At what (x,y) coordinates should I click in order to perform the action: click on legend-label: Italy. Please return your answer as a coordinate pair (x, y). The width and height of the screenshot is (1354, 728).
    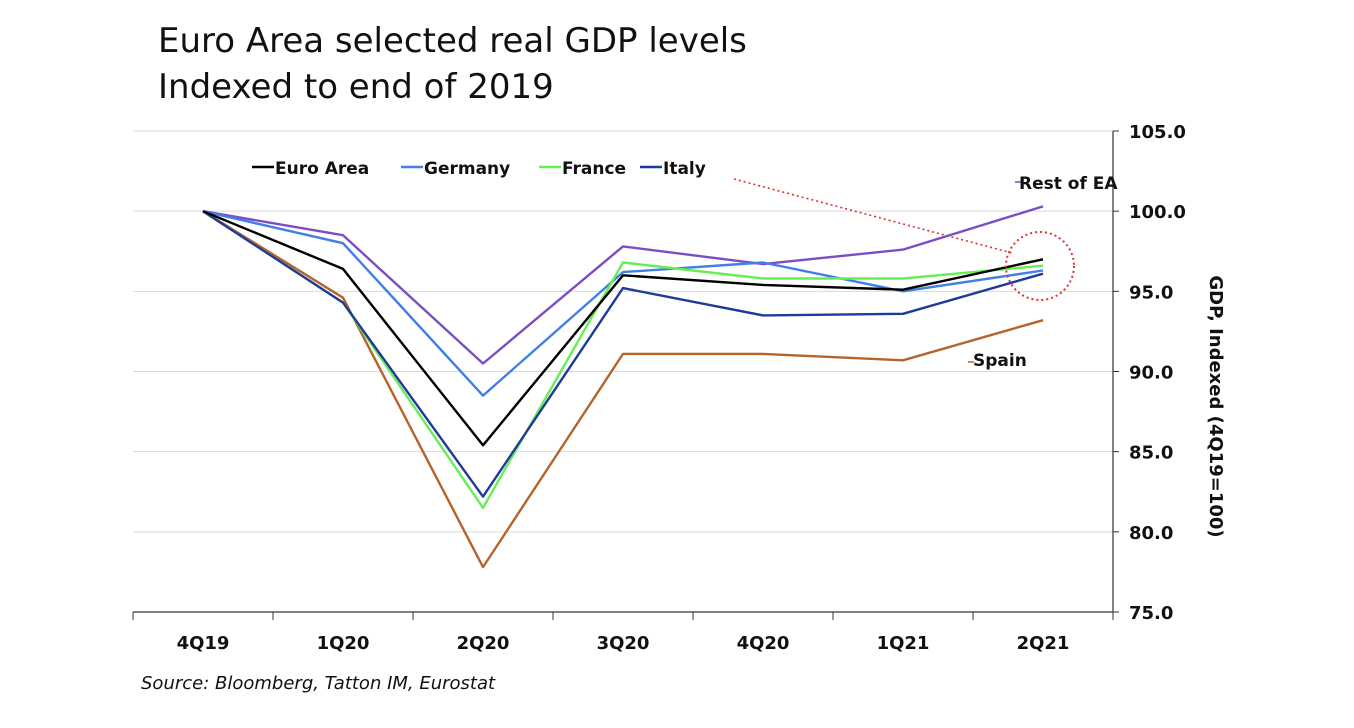
    Looking at the image, I should click on (684, 169).